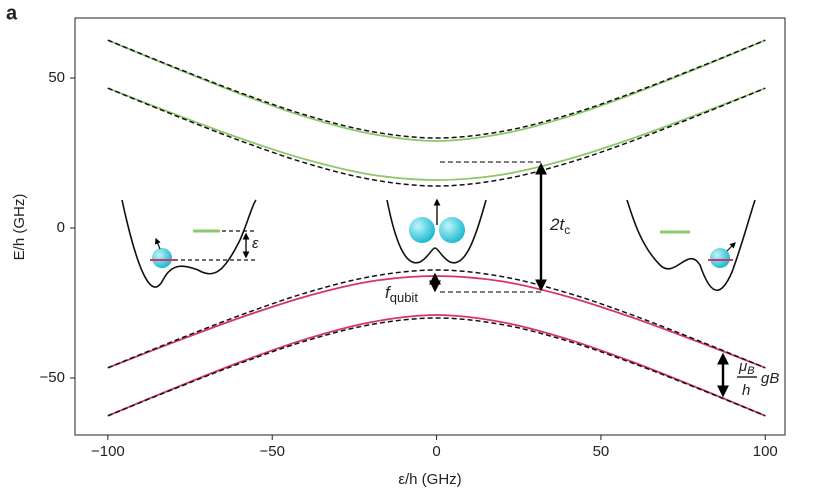  What do you see at coordinates (189, 243) in the screenshot?
I see `inset-left` at bounding box center [189, 243].